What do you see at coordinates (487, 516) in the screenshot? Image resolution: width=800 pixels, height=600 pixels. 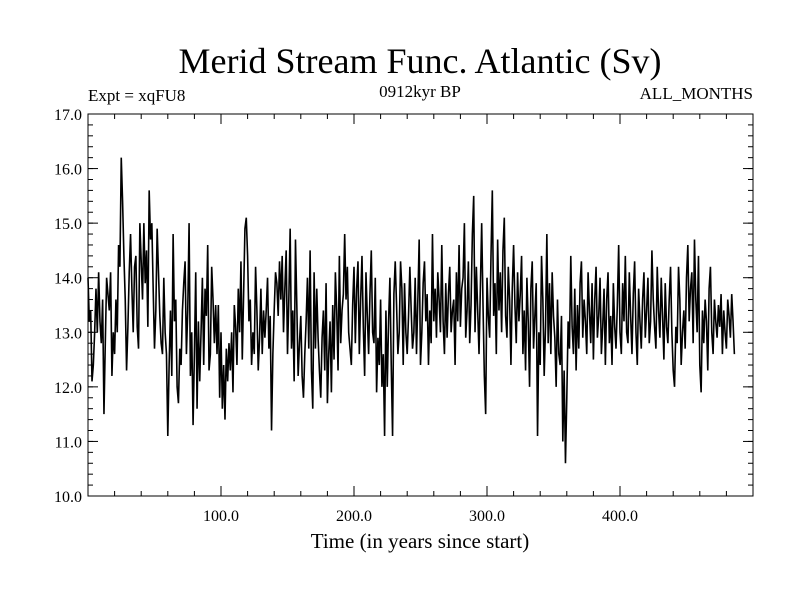 I see `x-tick-label: 300.0` at bounding box center [487, 516].